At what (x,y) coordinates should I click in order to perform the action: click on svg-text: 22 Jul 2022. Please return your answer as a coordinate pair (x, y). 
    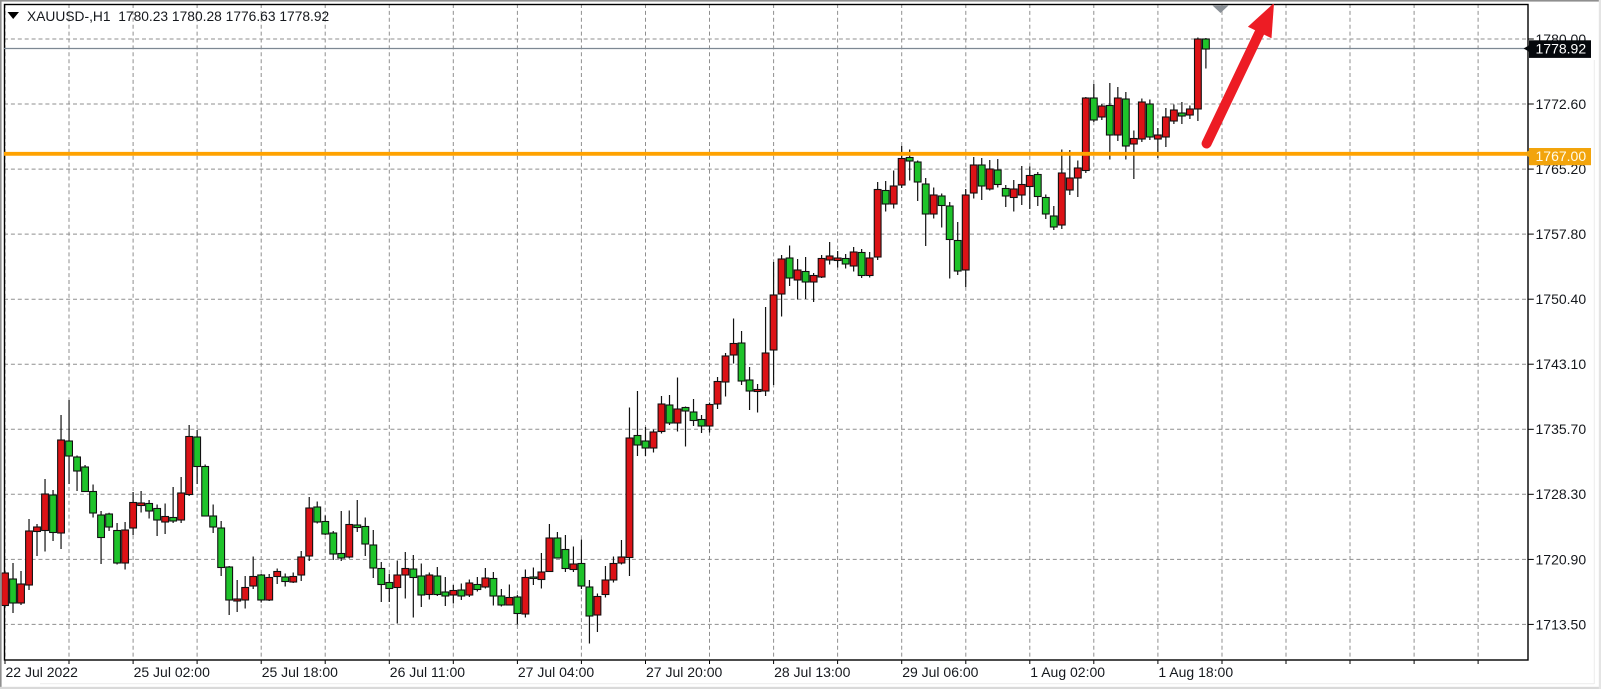
    Looking at the image, I should click on (42, 672).